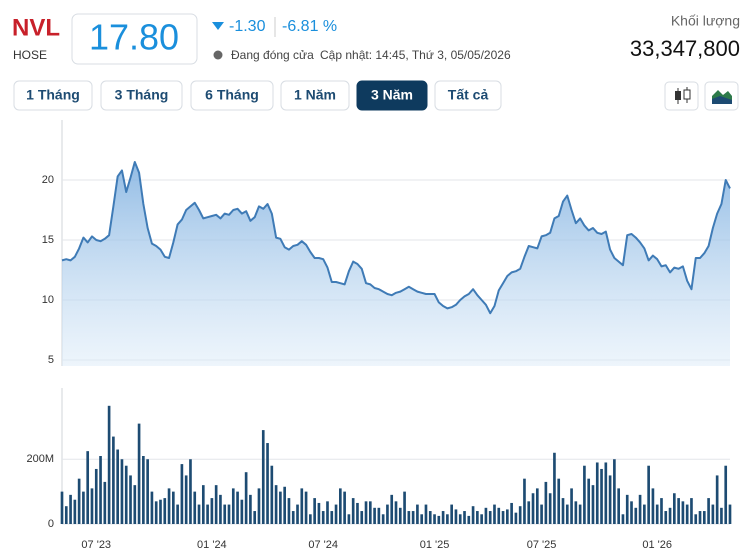 The width and height of the screenshot is (749, 551). I want to click on y-tick-label: 10, so click(48, 300).